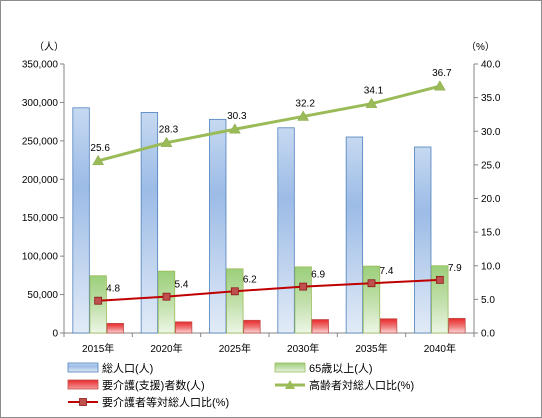 This screenshot has width=542, height=418. I want to click on legend-item-2: 要介護(支援)者数(人), so click(136, 385).